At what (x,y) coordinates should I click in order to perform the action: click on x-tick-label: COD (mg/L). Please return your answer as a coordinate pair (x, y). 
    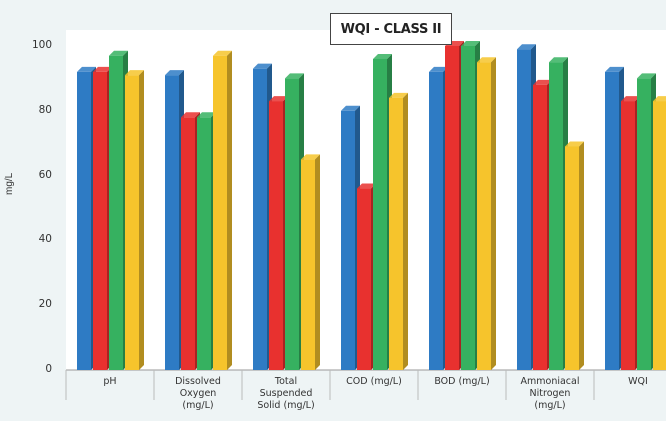
    Looking at the image, I should click on (374, 382).